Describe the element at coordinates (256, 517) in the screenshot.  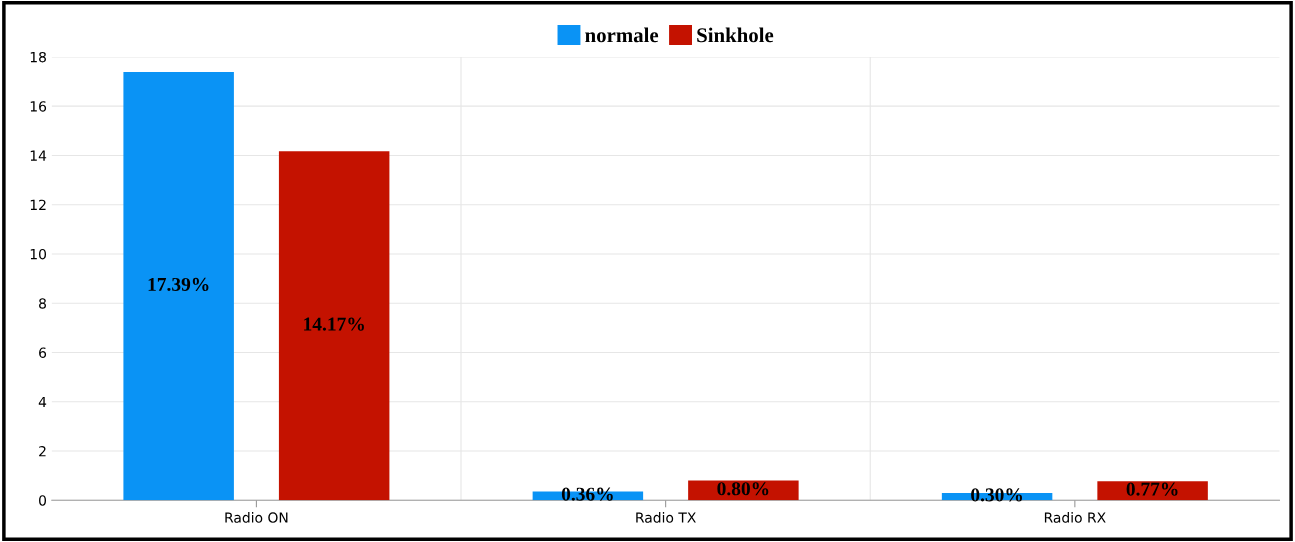
I see `x-tick-label: Radio ON` at that location.